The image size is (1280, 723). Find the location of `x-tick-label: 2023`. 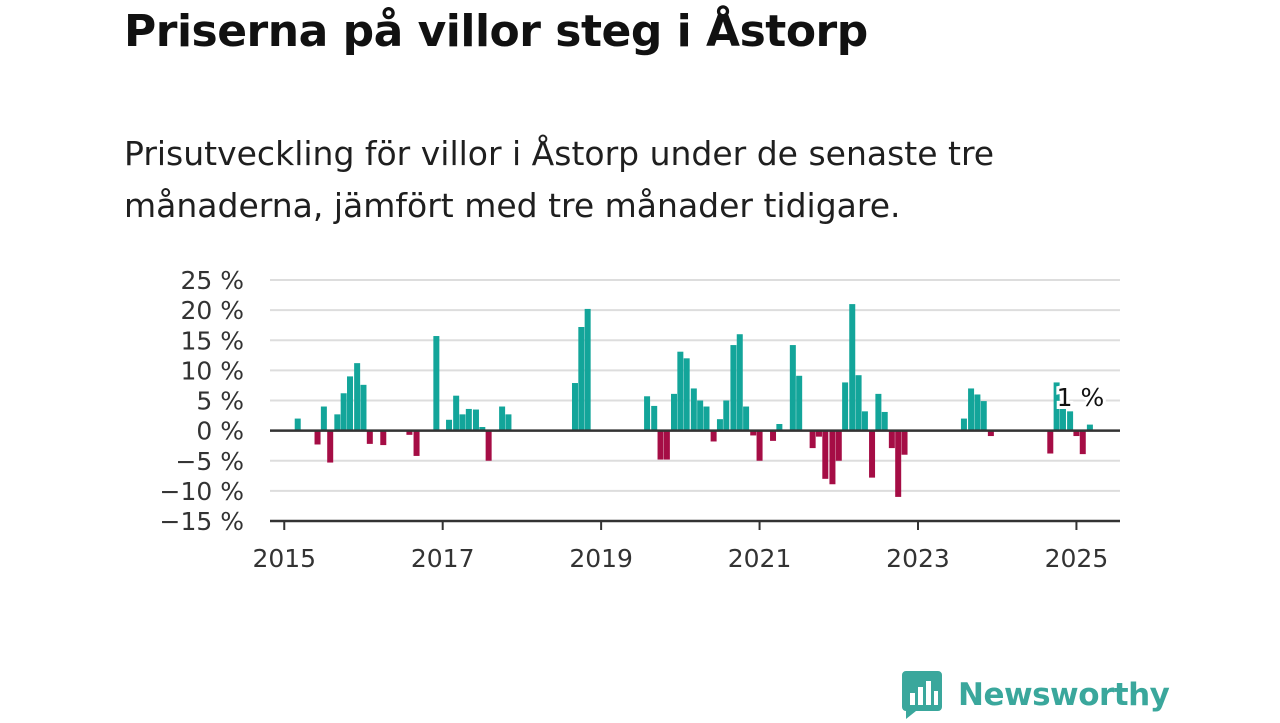

x-tick-label: 2023 is located at coordinates (918, 558).